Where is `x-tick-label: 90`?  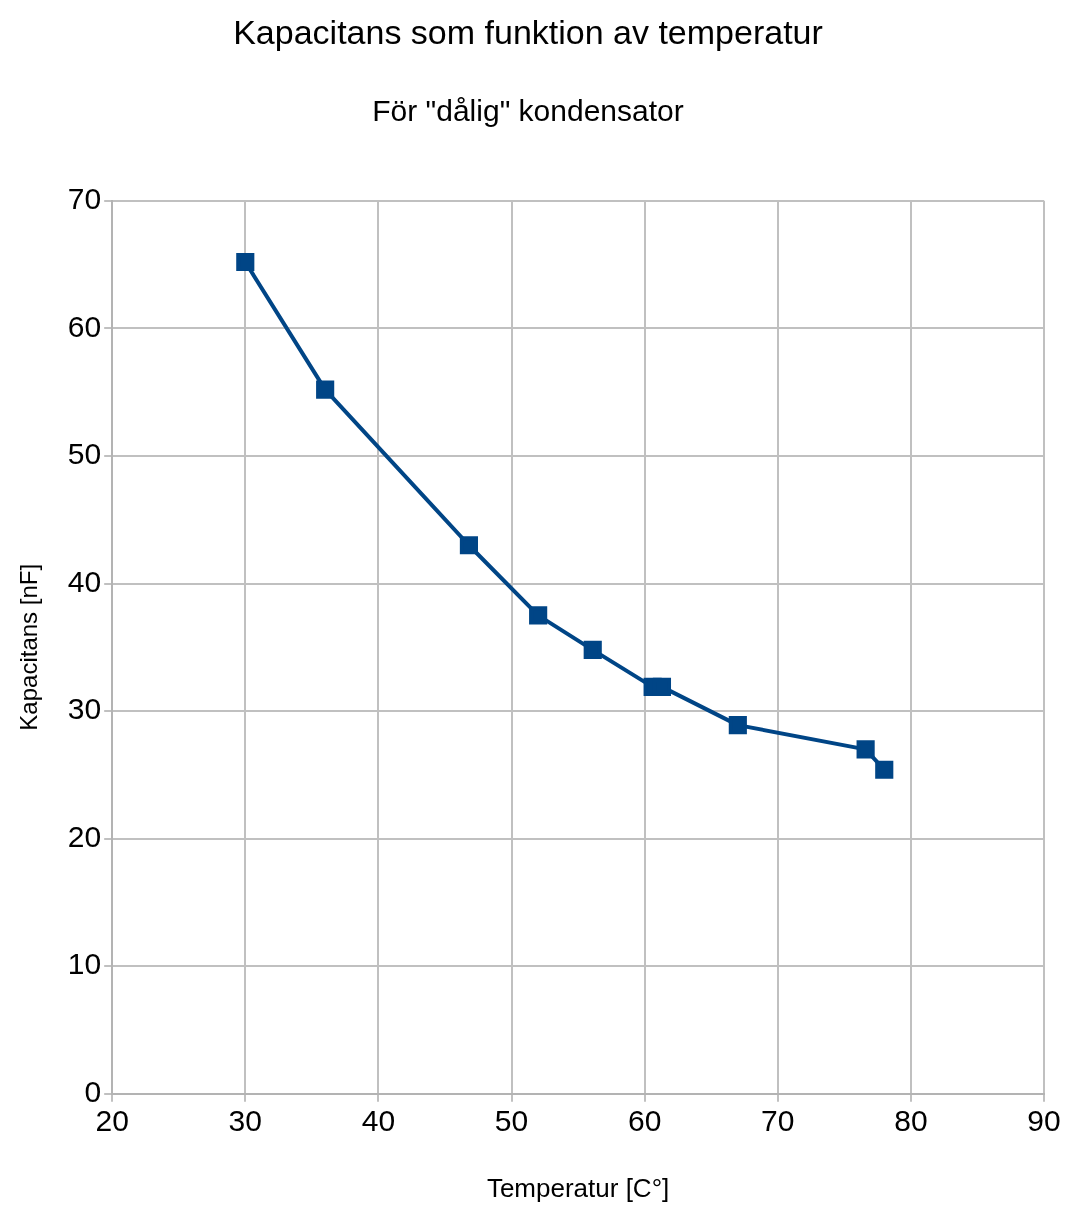 x-tick-label: 90 is located at coordinates (1044, 1121).